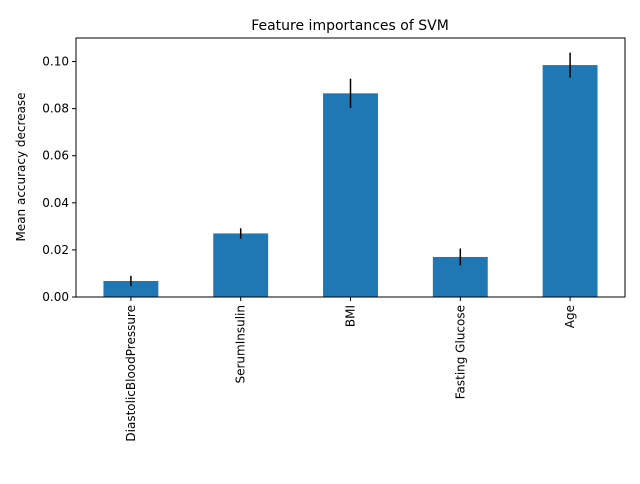 The image size is (640, 484). I want to click on y-tick-label: 0.00, so click(55, 297).